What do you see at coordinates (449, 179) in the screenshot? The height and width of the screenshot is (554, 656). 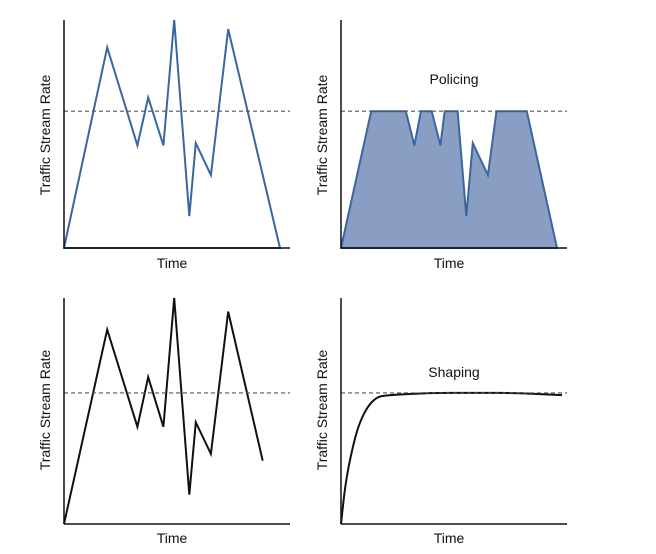 I see `policed-traffic-area` at bounding box center [449, 179].